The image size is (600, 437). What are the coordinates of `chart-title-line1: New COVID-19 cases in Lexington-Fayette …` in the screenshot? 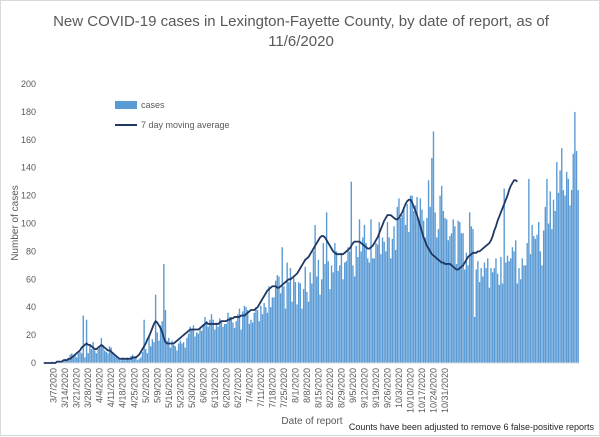 It's located at (301, 21).